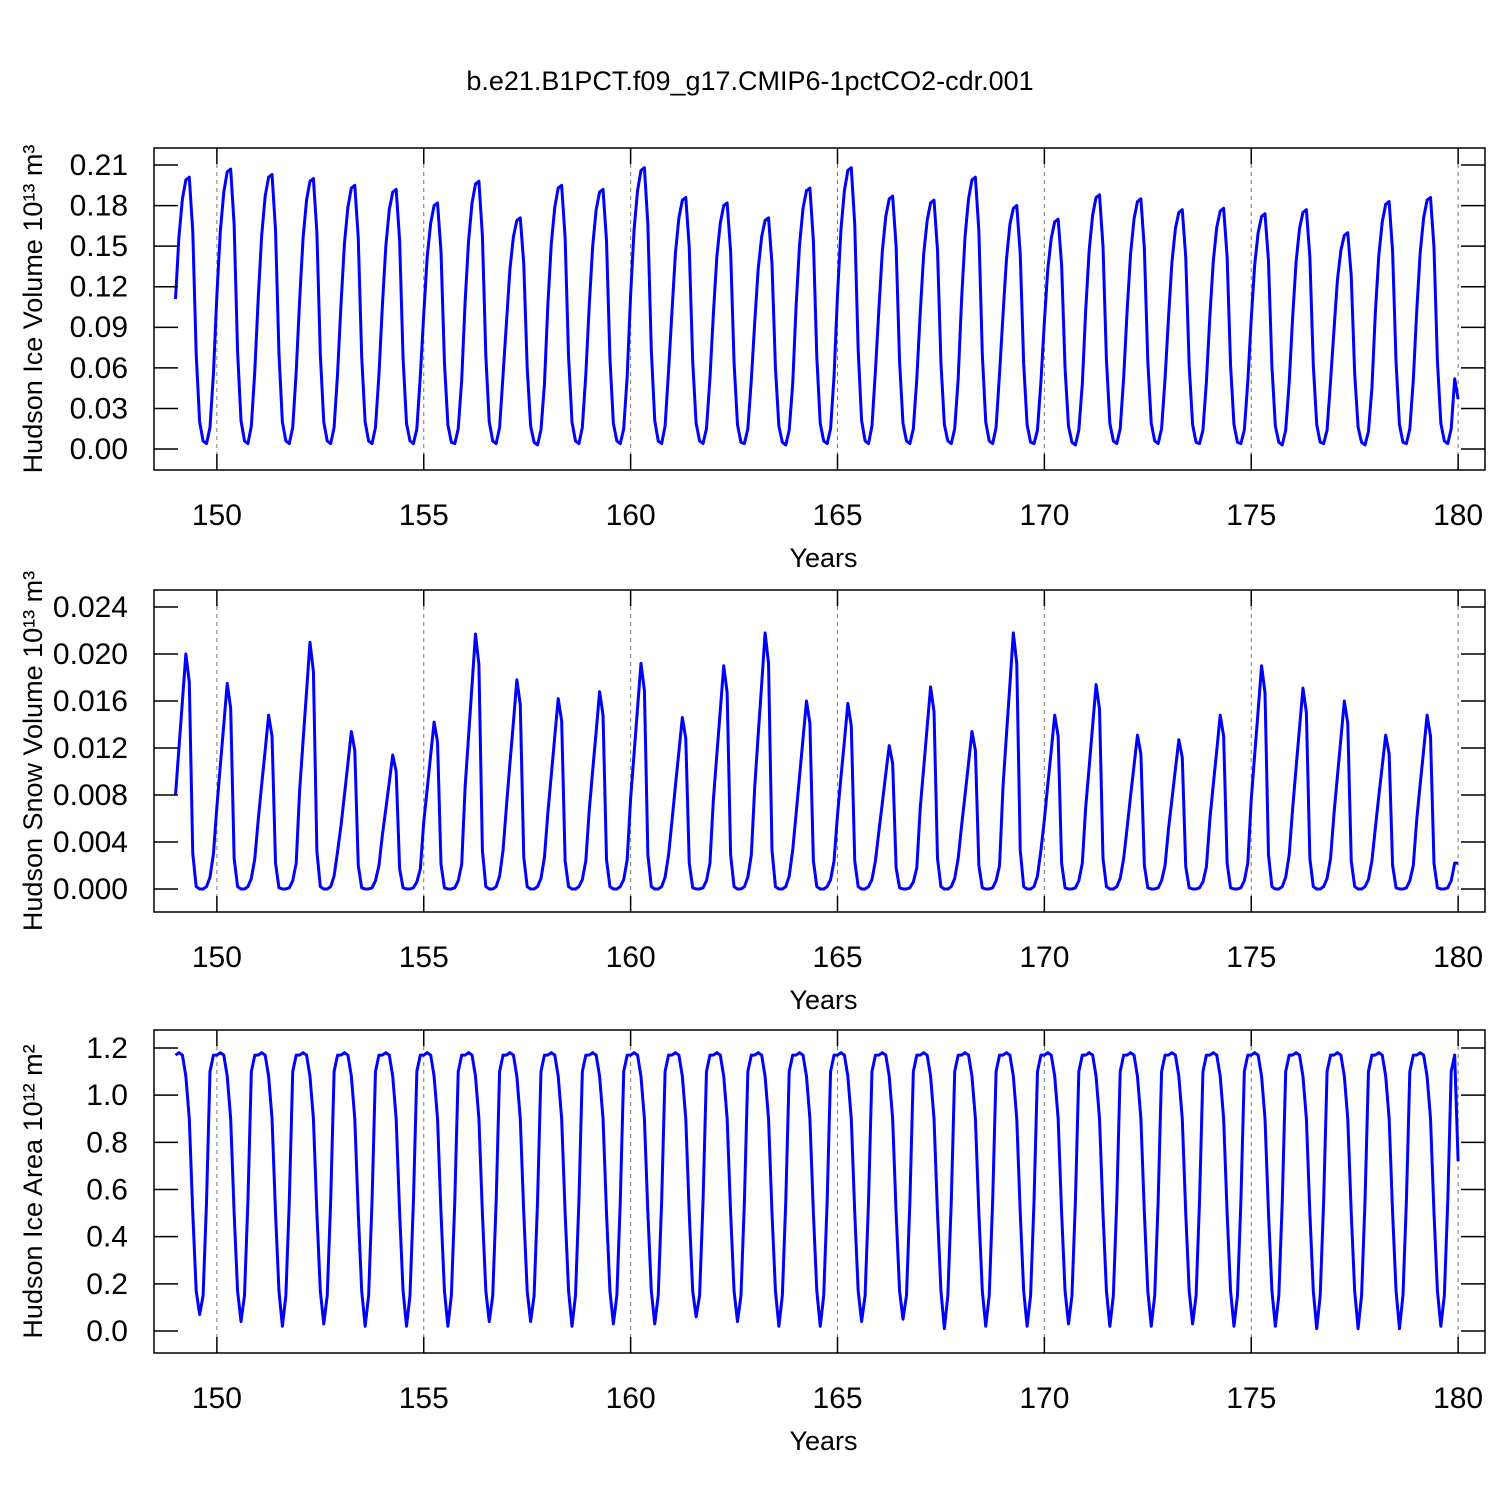 The width and height of the screenshot is (1500, 1500). What do you see at coordinates (99, 449) in the screenshot?
I see `y-tick-label: 0.00` at bounding box center [99, 449].